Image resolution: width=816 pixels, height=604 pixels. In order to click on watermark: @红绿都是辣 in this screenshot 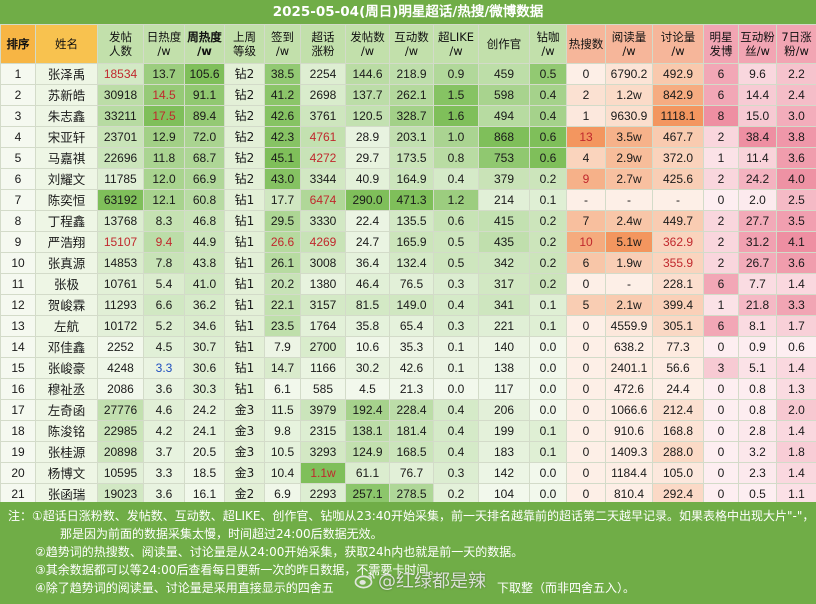, I will do `click(429, 580)`.